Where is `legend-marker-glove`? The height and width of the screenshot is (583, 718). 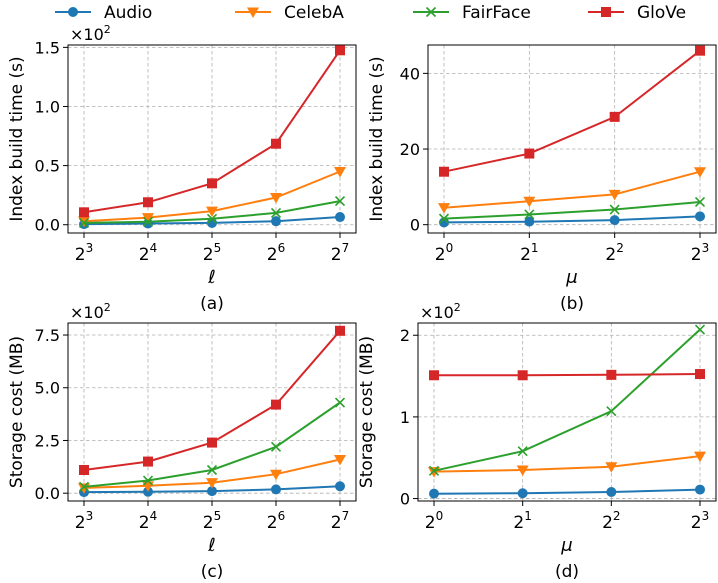 legend-marker-glove is located at coordinates (606, 12).